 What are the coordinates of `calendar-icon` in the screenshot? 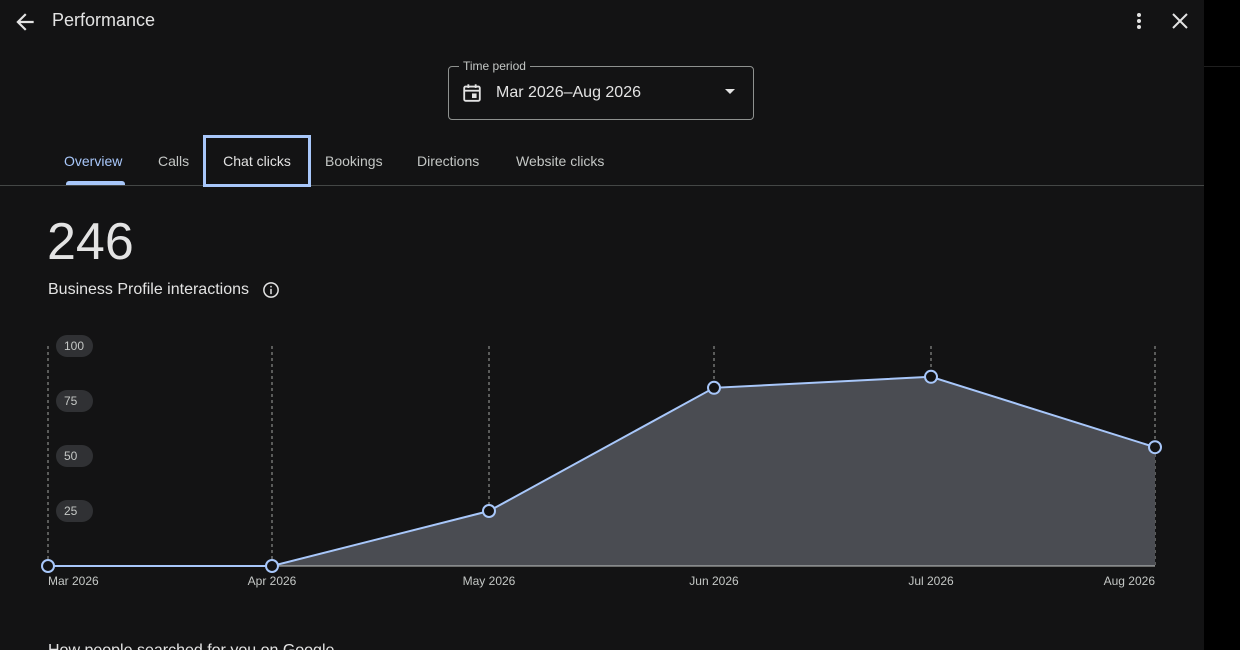 It's located at (472, 93).